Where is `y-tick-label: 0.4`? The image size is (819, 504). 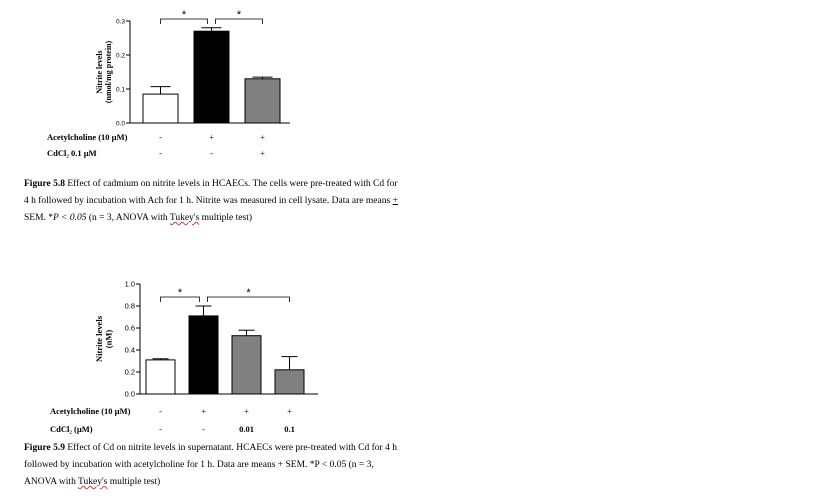
y-tick-label: 0.4 is located at coordinates (130, 350).